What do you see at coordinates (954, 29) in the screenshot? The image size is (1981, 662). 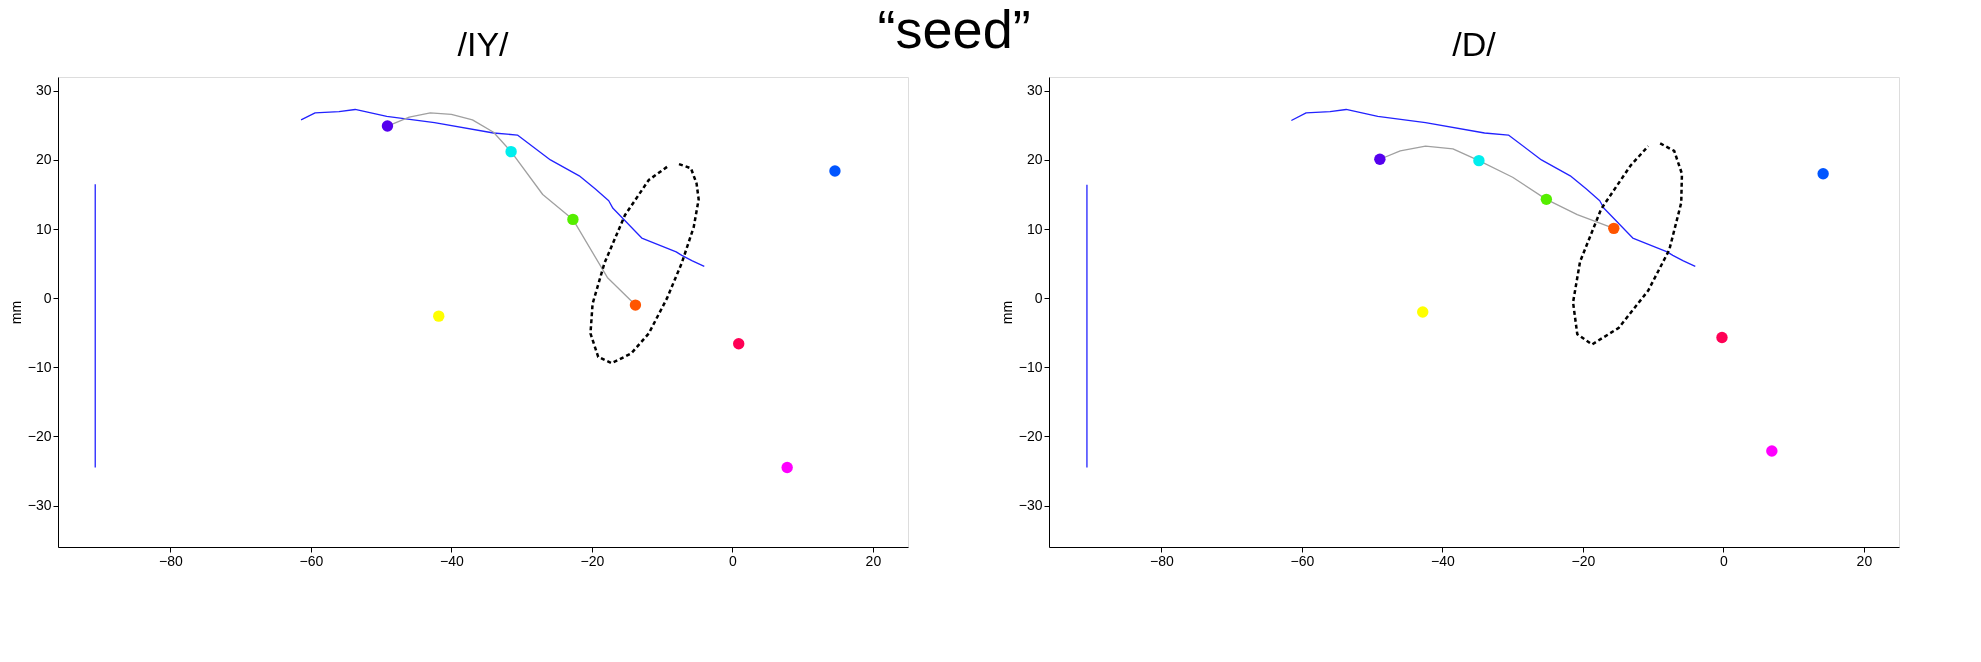 I see `text: “seed”` at bounding box center [954, 29].